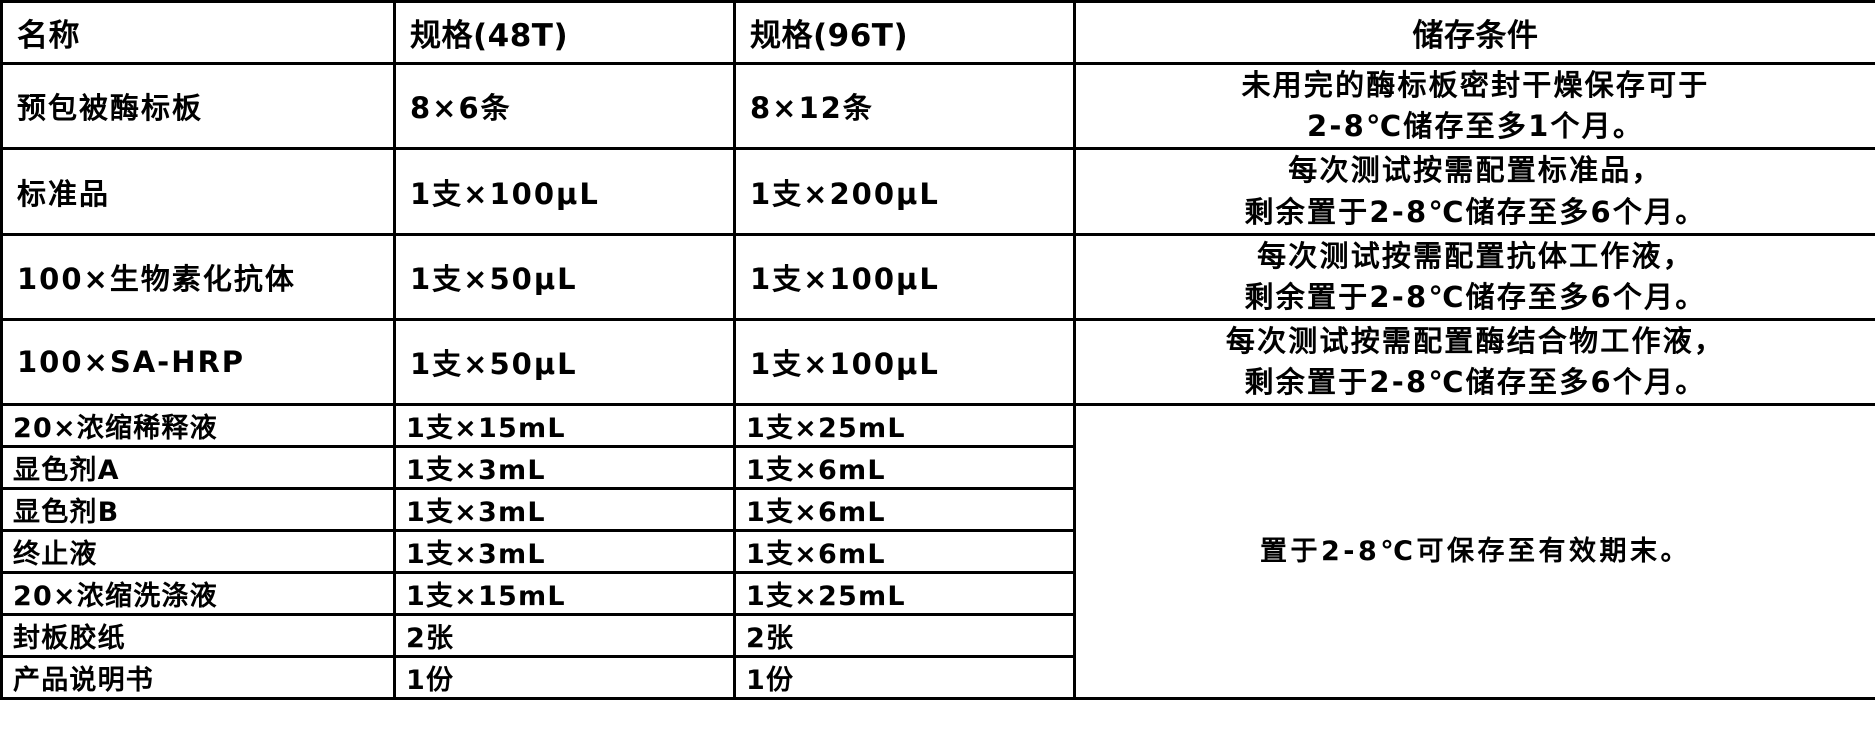 This screenshot has width=1875, height=747. Describe the element at coordinates (904, 636) in the screenshot. I see `cell-spec-96t: 2张` at that location.